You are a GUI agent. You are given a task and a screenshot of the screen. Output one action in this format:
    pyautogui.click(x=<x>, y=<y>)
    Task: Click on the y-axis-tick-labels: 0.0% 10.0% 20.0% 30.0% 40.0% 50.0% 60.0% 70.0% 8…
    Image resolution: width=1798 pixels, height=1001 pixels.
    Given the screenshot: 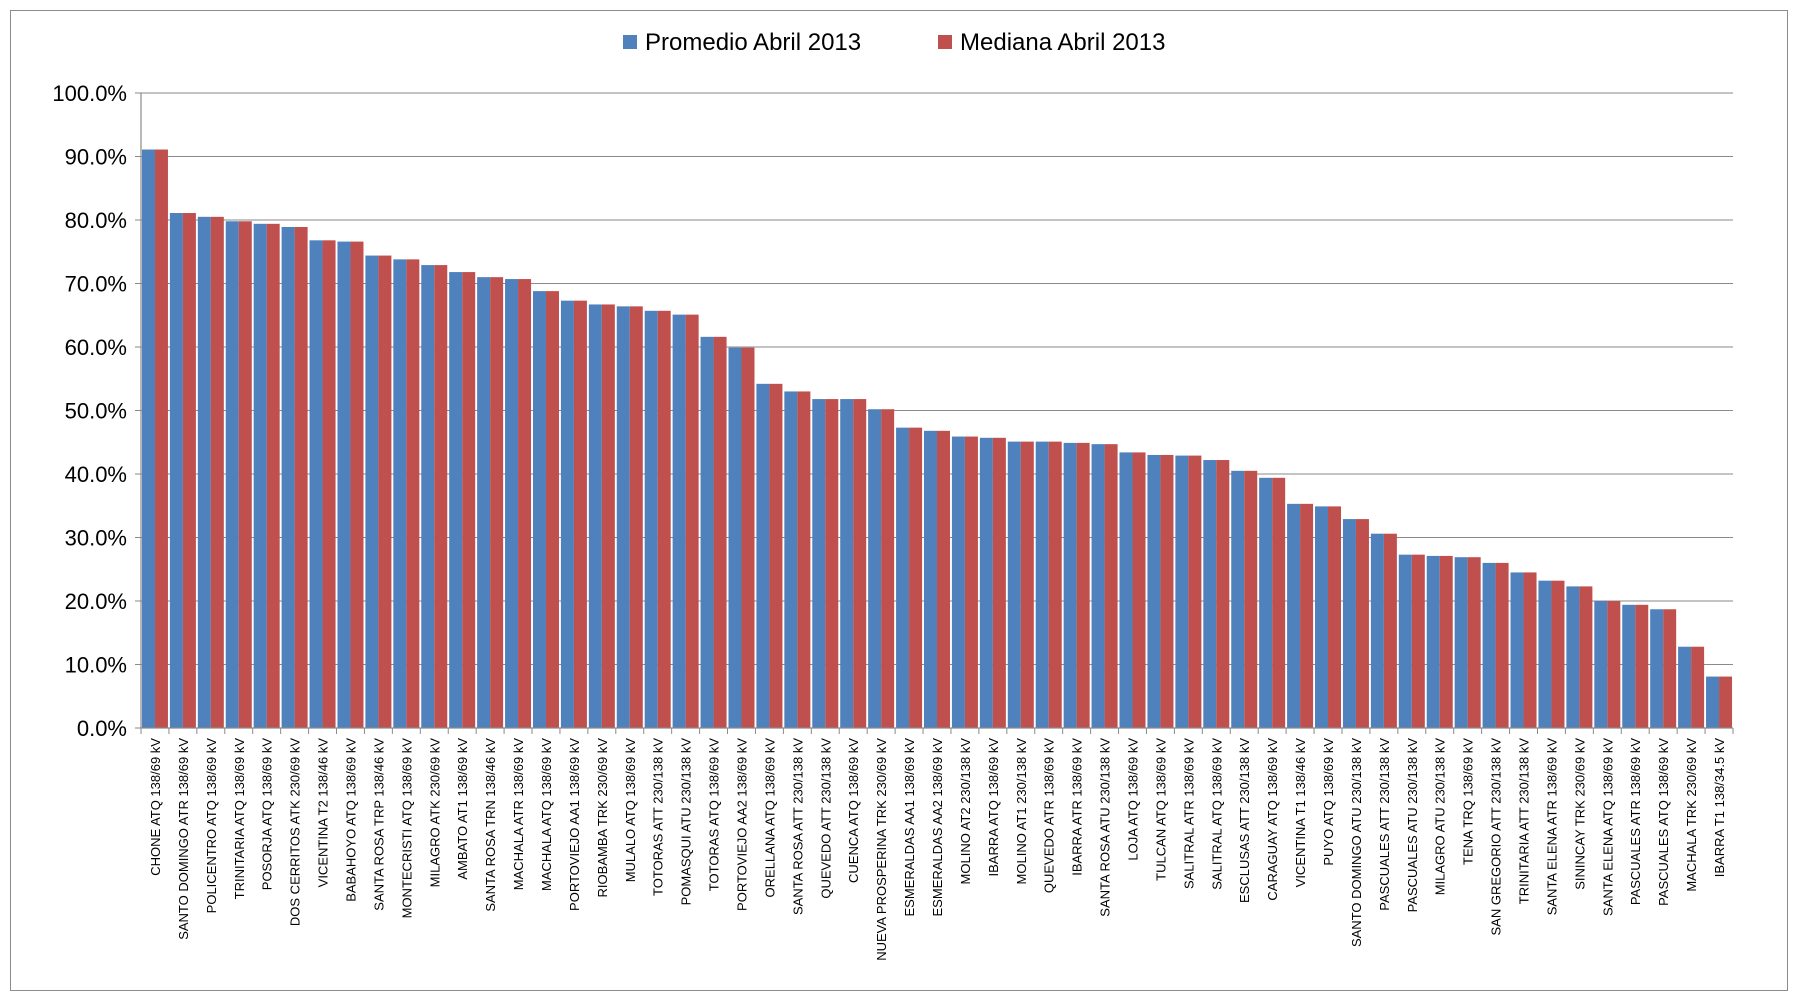 What is the action you would take?
    pyautogui.click(x=89, y=411)
    